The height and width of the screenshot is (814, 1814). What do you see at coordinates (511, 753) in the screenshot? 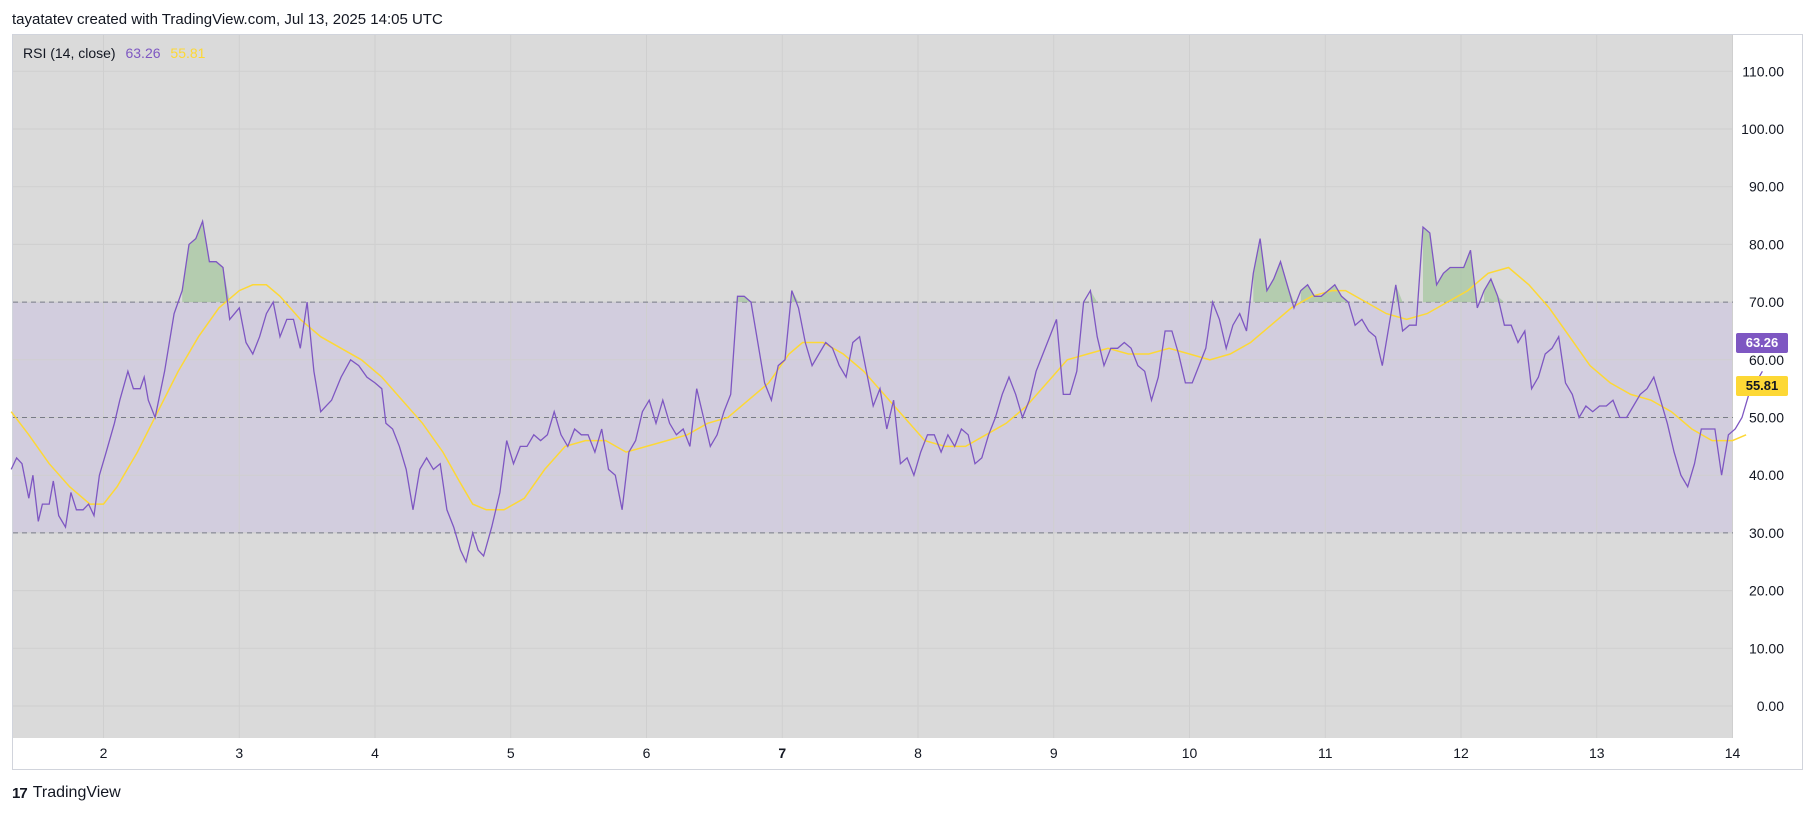
I see `x-tick-label: 5` at bounding box center [511, 753].